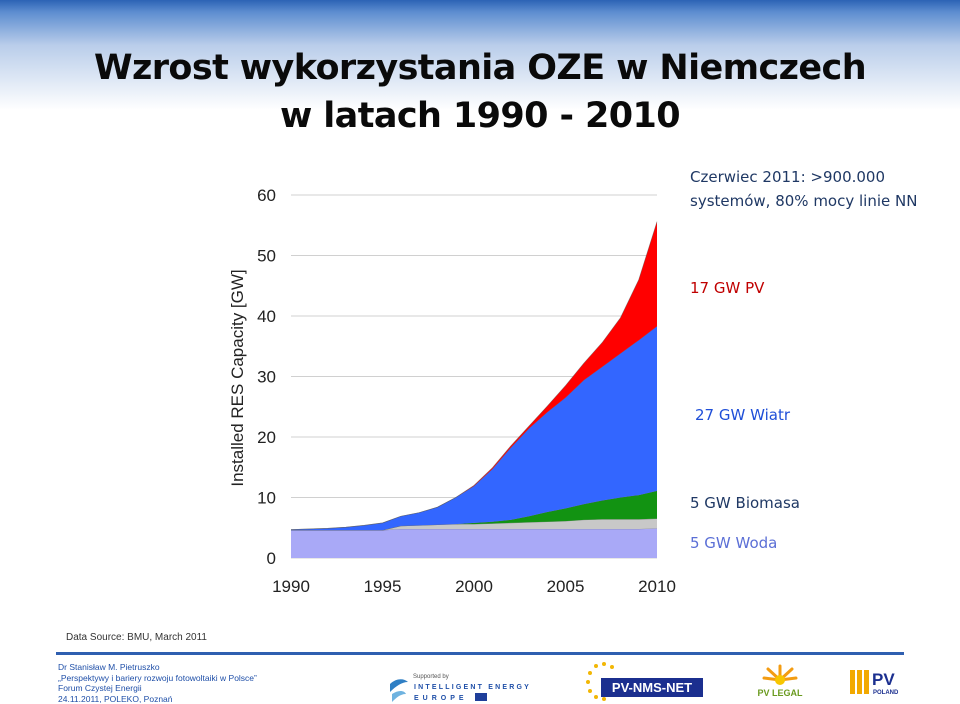 The width and height of the screenshot is (960, 704). What do you see at coordinates (266, 256) in the screenshot?
I see `y-tick-label: 50` at bounding box center [266, 256].